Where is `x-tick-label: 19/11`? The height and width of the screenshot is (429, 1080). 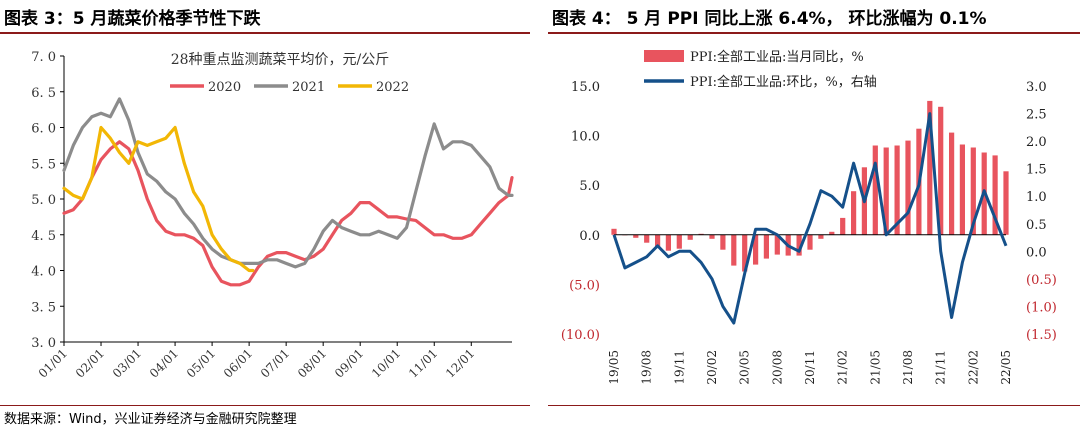 x-tick-label: 19/11 is located at coordinates (679, 367).